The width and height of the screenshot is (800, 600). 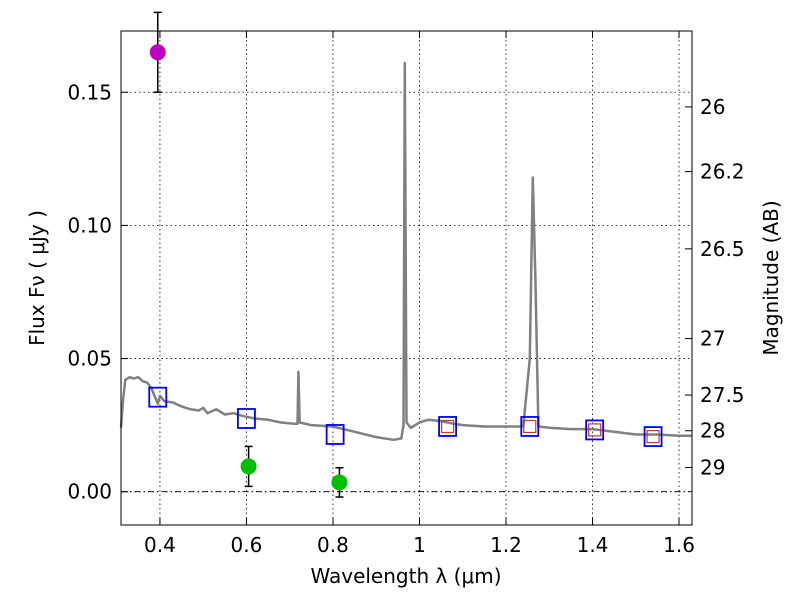 What do you see at coordinates (247, 545) in the screenshot?
I see `x-tick-label: 0.6` at bounding box center [247, 545].